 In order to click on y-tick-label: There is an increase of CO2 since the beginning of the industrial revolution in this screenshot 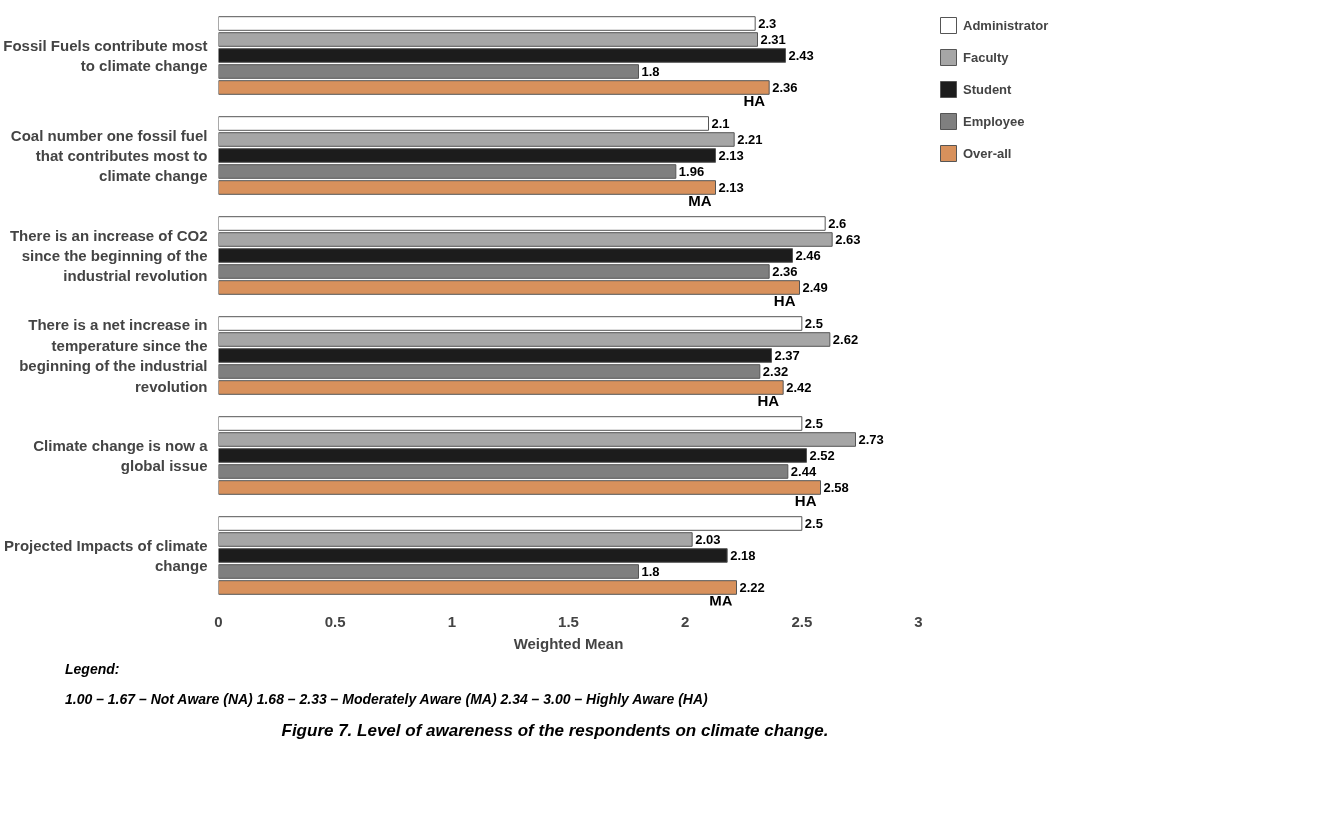, I will do `click(108, 255)`.